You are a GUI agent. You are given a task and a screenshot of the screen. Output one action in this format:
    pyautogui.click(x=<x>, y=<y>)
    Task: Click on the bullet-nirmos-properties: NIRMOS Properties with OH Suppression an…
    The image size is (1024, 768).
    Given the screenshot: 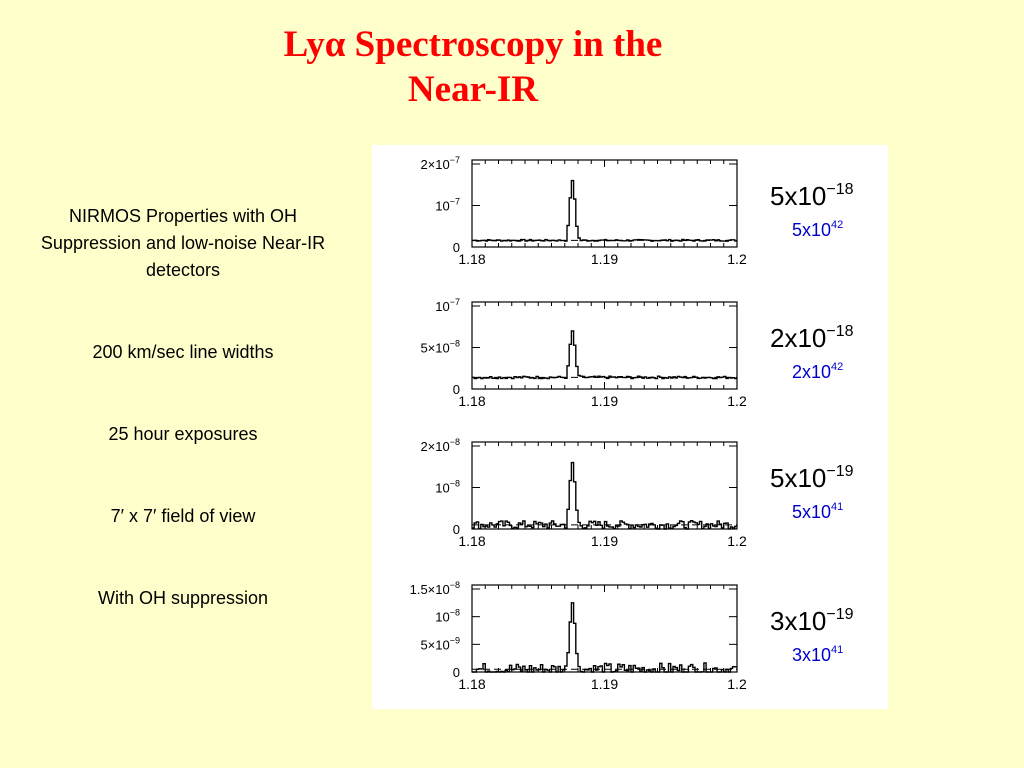 What is the action you would take?
    pyautogui.click(x=183, y=243)
    